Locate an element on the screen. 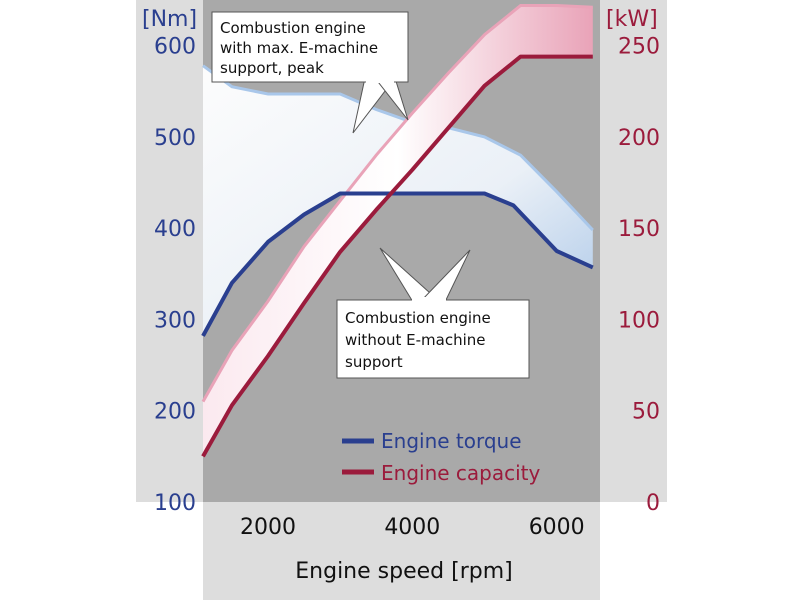 The height and width of the screenshot is (600, 800). y-left-tick-label: 600 is located at coordinates (175, 47).